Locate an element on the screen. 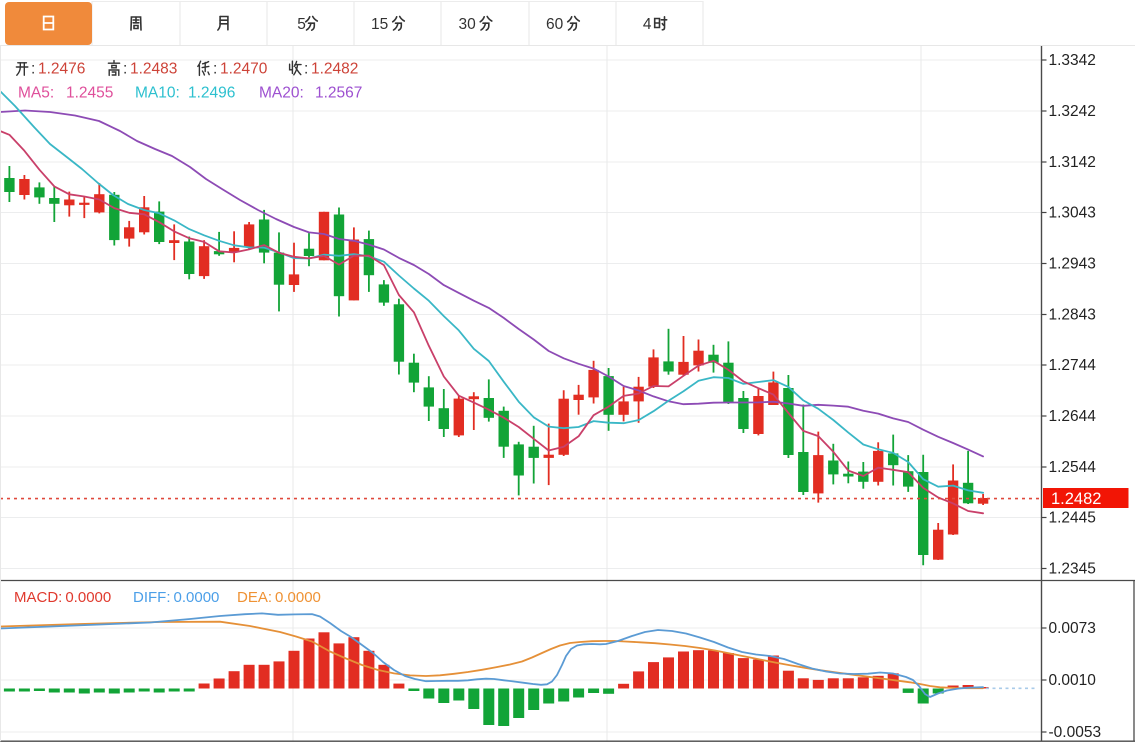  svg-text: 1.3342 is located at coordinates (1072, 60).